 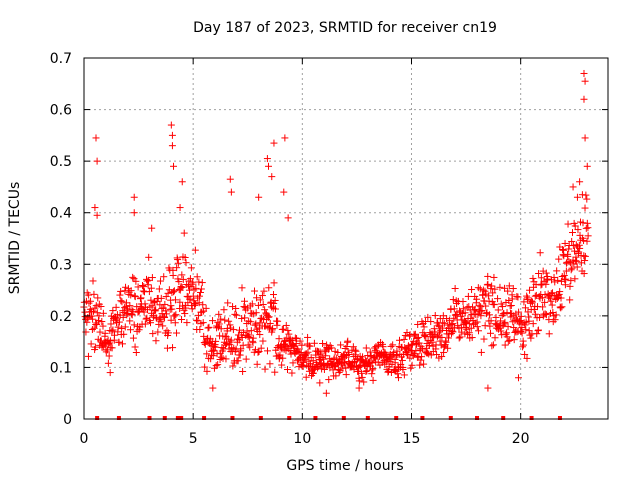 What do you see at coordinates (302, 439) in the screenshot?
I see `x-tick-label: 10` at bounding box center [302, 439].